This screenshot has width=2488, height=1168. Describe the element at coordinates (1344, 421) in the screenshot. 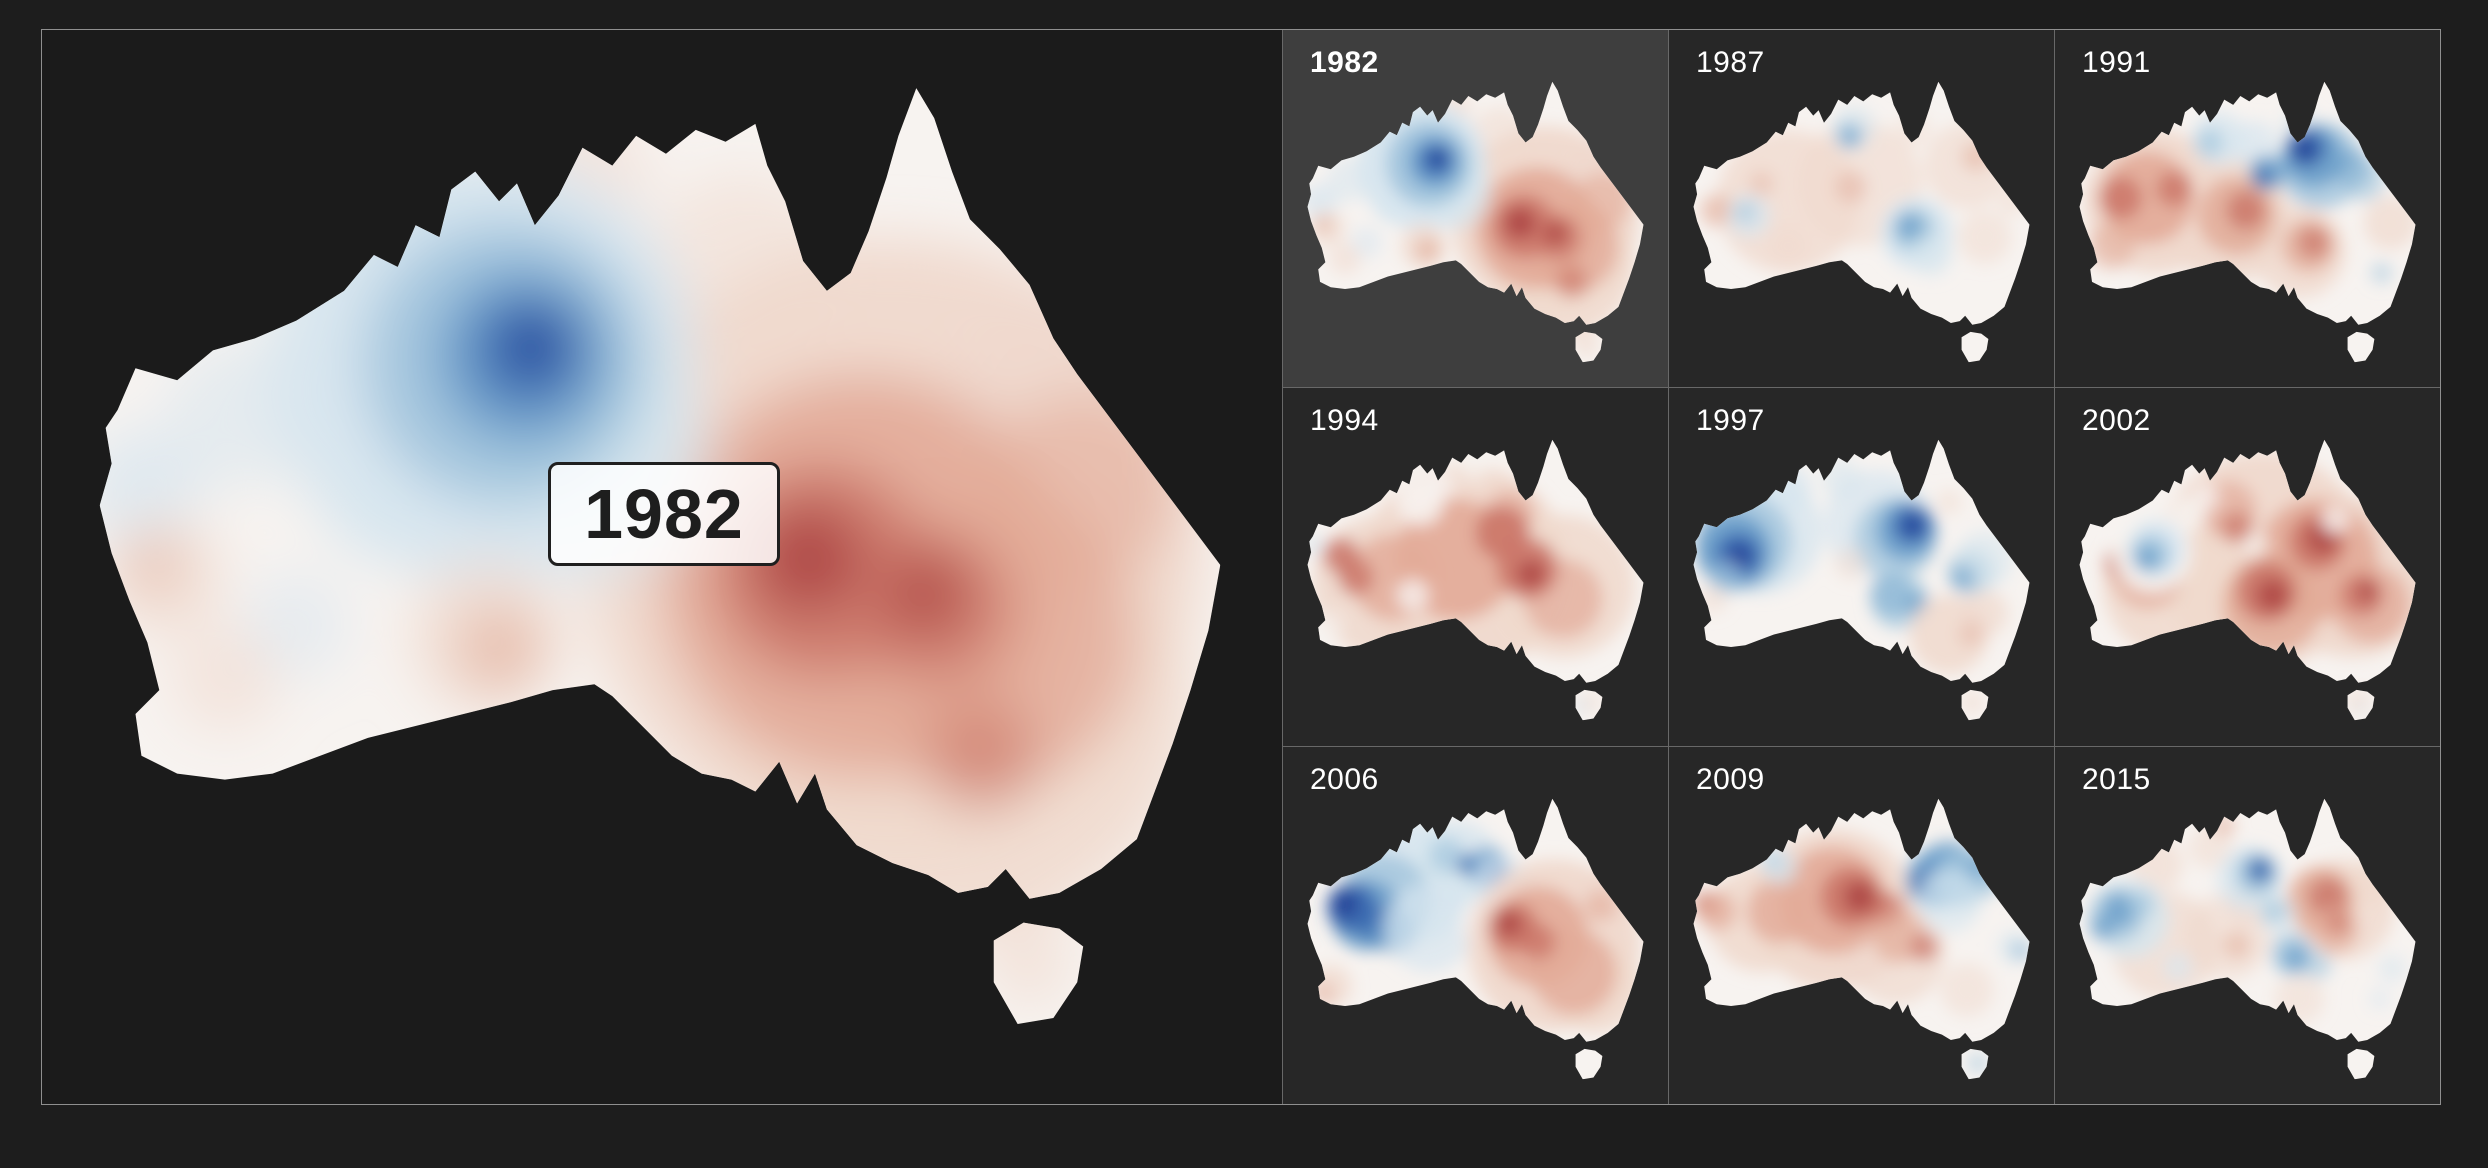

I see `cell-year-label: 1994` at that location.